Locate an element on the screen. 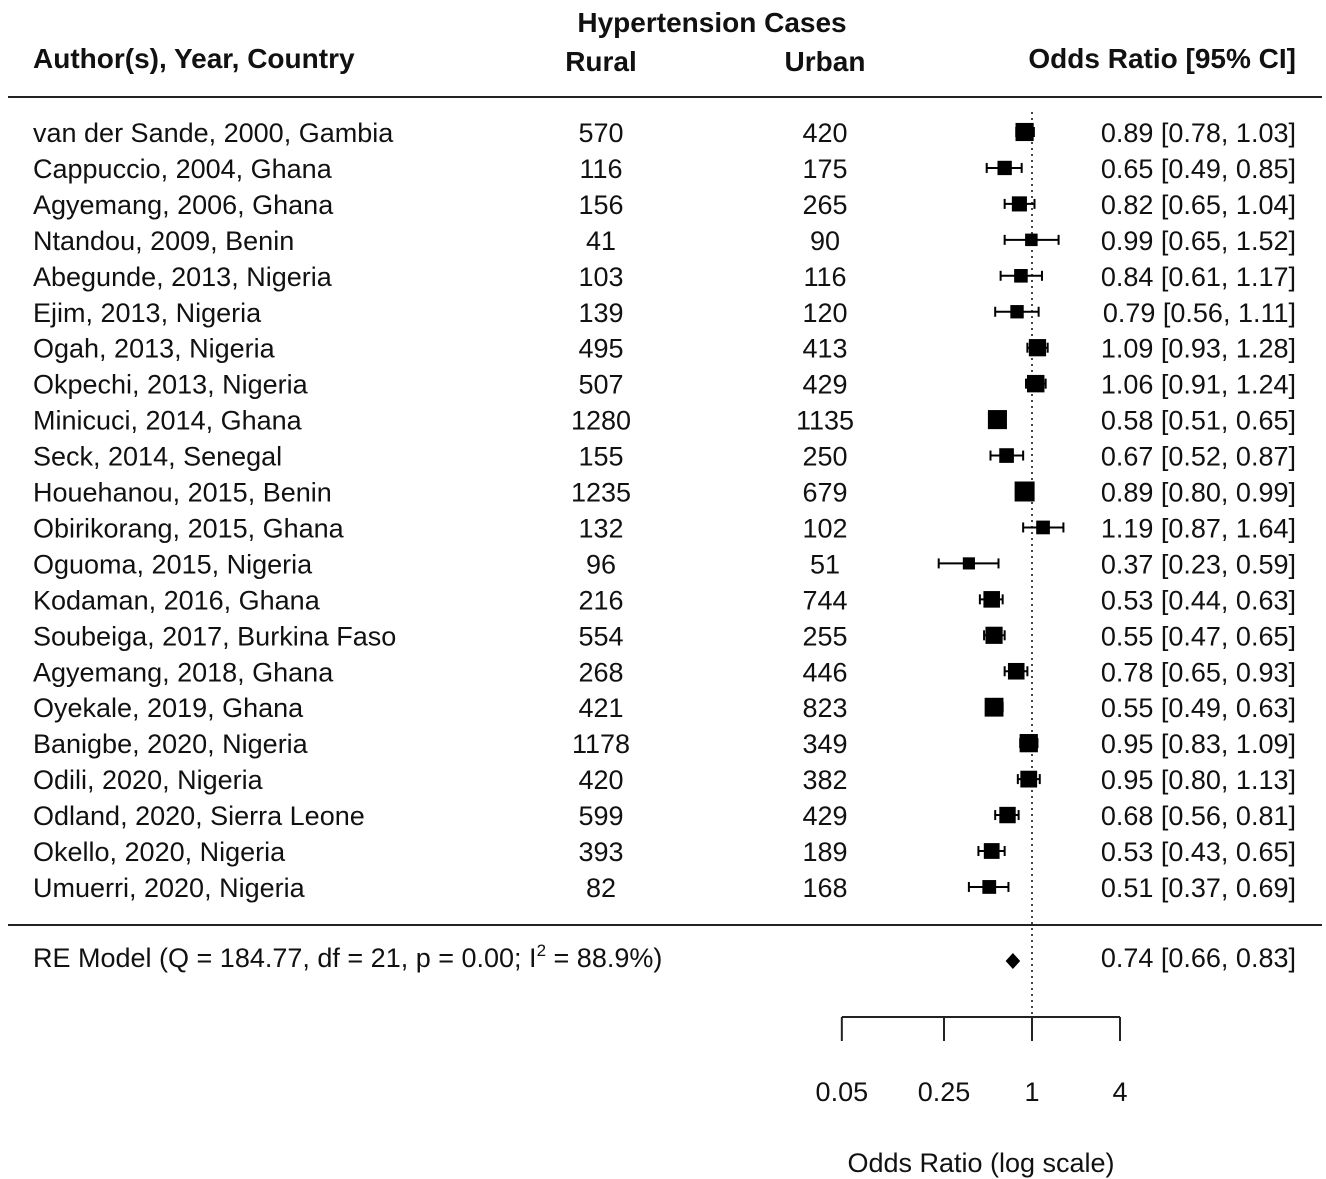 The width and height of the screenshot is (1326, 1179). urban-cases: 175 is located at coordinates (824, 169).